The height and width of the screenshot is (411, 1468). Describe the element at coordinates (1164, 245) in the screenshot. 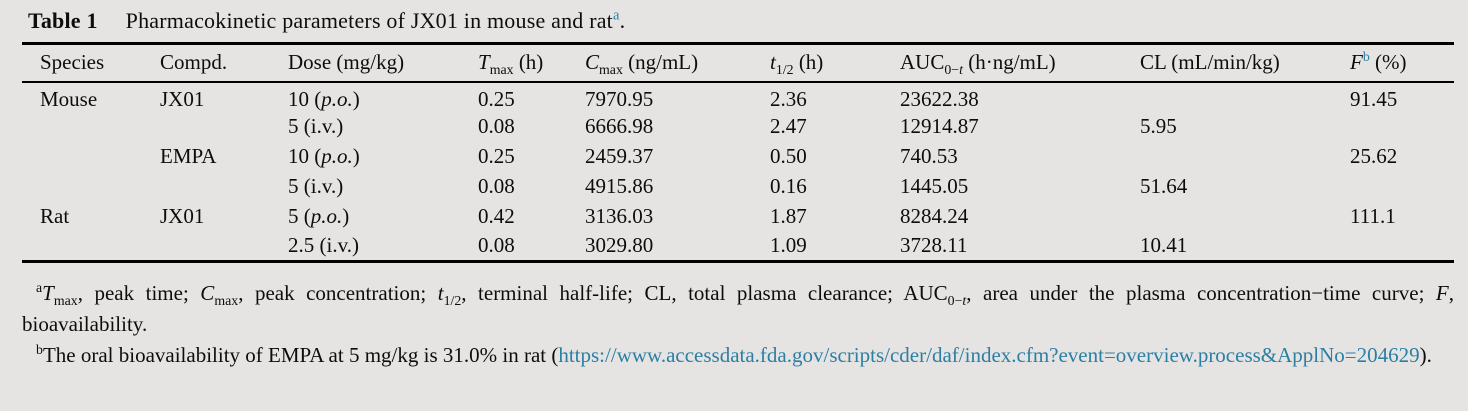

I see `cell-cl: 10.41` at that location.